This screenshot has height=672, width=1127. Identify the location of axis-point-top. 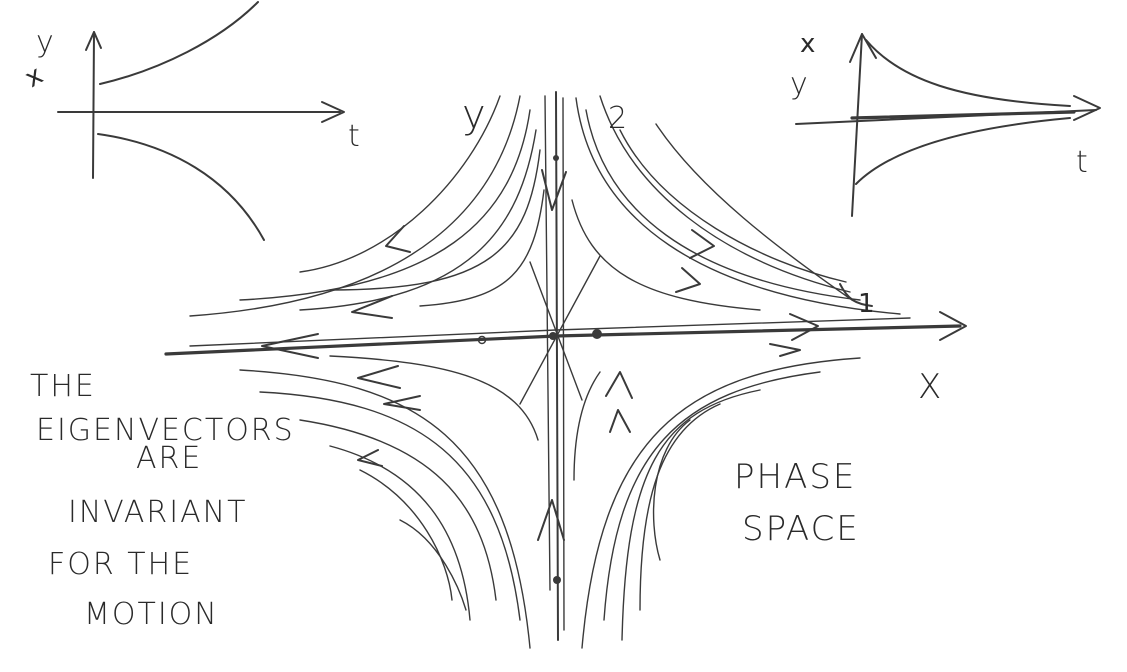
(556, 158).